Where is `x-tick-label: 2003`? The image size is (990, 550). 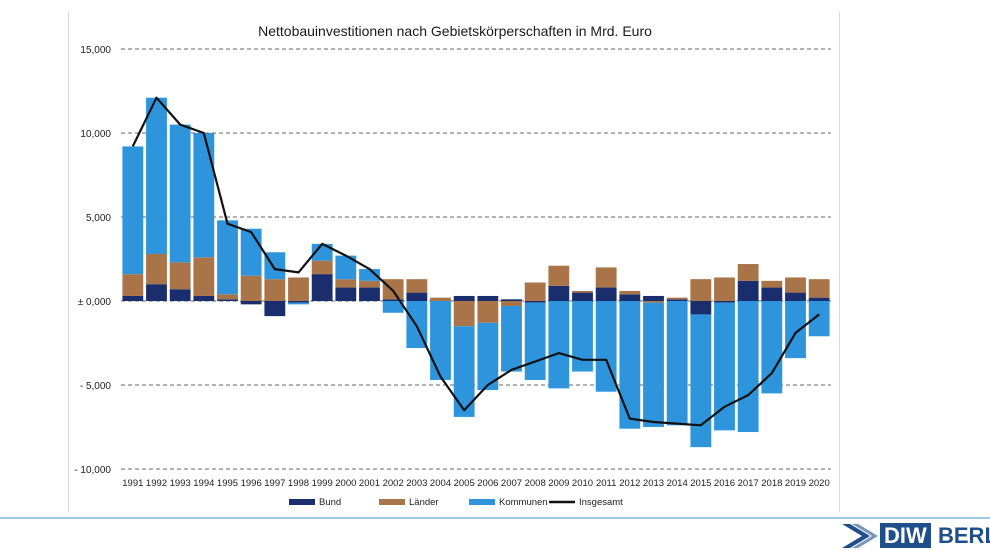
x-tick-label: 2003 is located at coordinates (416, 483).